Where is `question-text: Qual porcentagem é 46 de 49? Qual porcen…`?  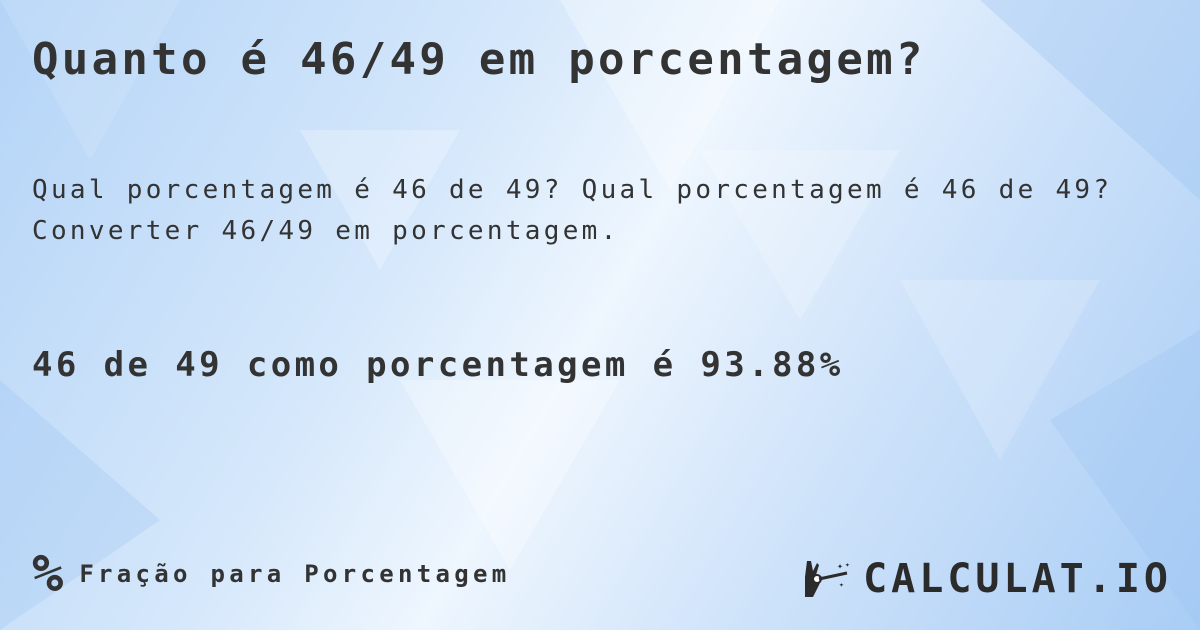 question-text: Qual porcentagem é 46 de 49? Qual porcen… is located at coordinates (572, 190).